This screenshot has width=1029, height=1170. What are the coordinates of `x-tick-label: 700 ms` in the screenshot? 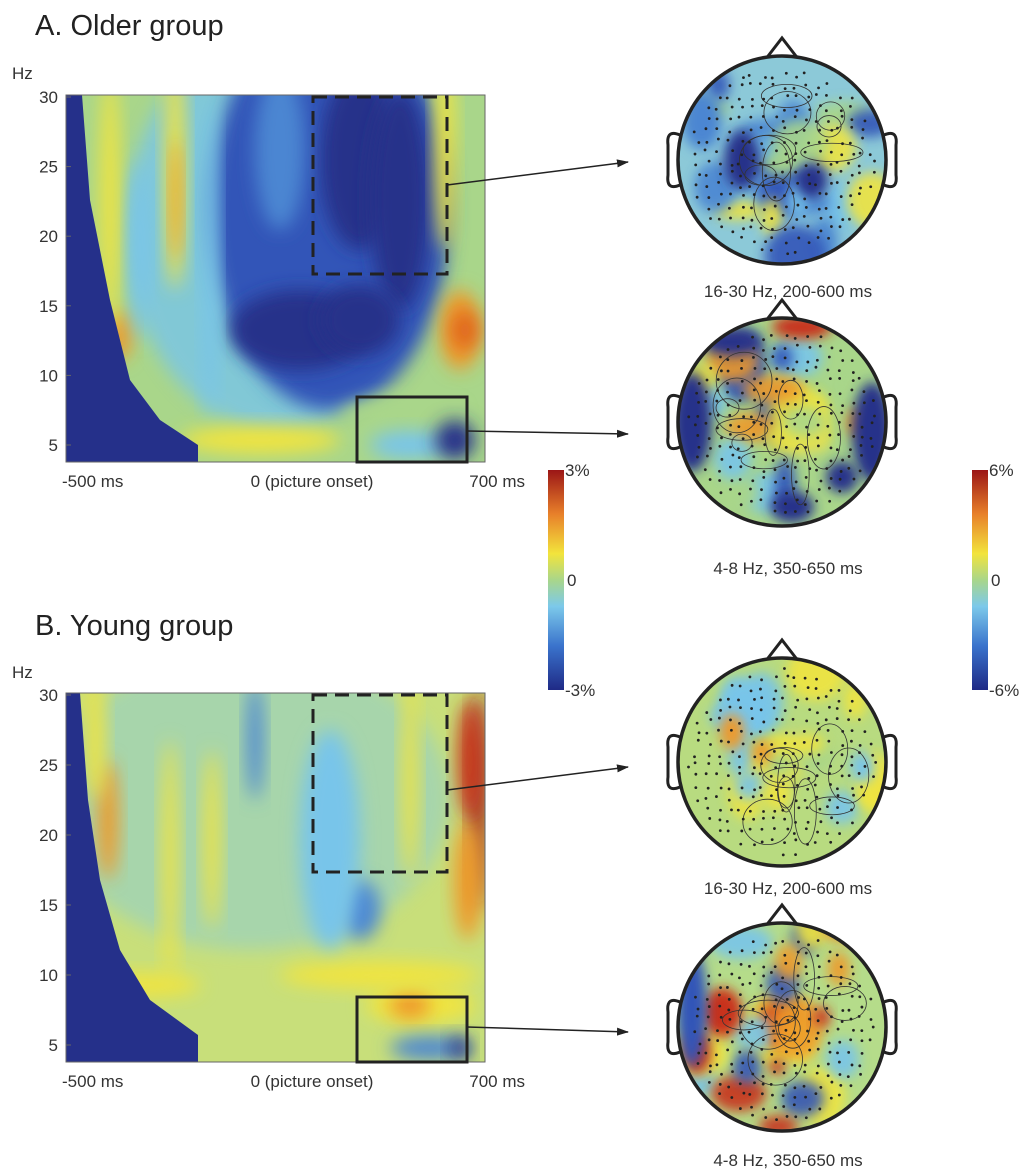 It's located at (497, 481).